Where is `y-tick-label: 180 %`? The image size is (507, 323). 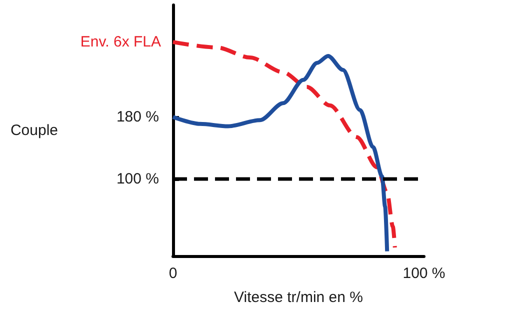
y-tick-label: 180 % is located at coordinates (137, 117).